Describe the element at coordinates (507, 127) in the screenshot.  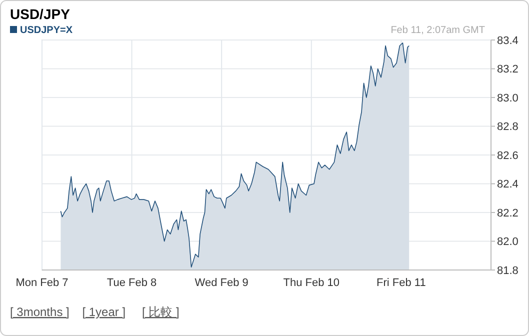
I see `y-tick-label: 82.8` at that location.